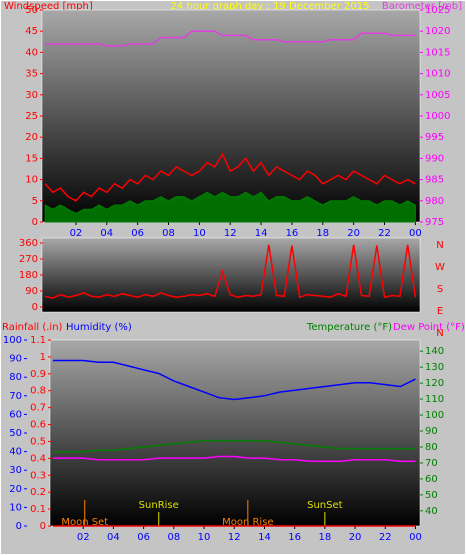  Describe the element at coordinates (440, 289) in the screenshot. I see `compass-label: S` at that location.